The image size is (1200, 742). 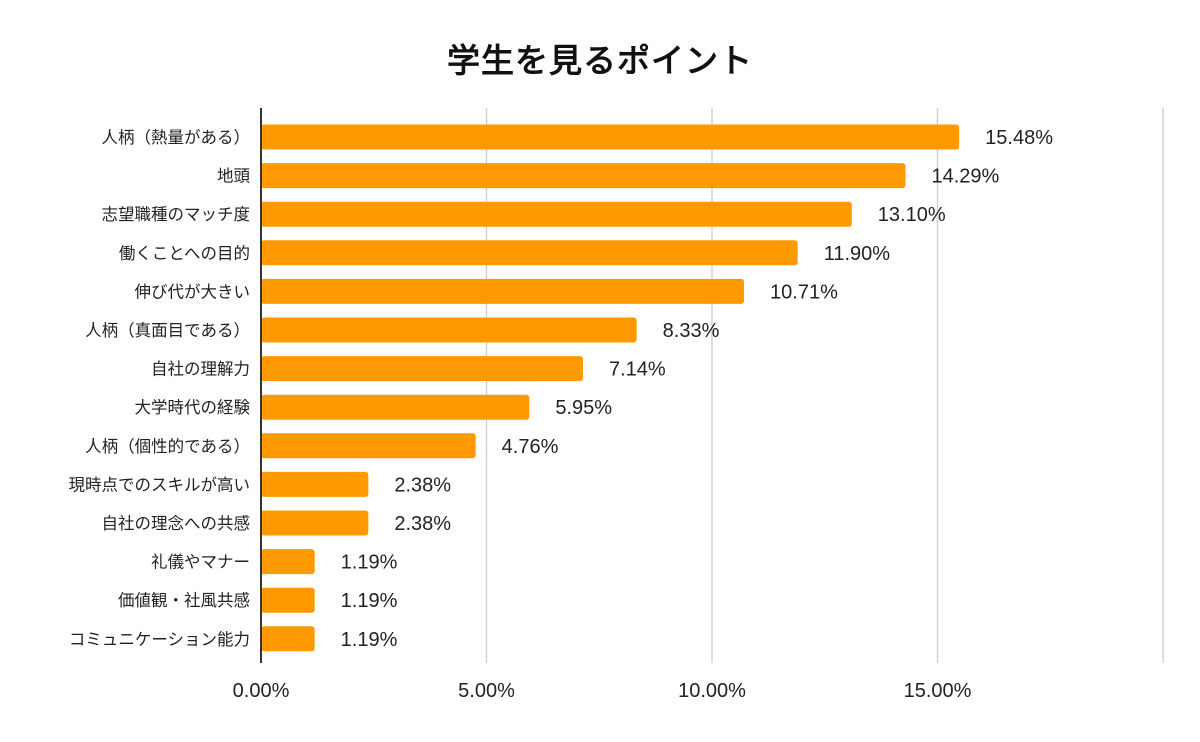 I want to click on data-label: 7.14%, so click(x=637, y=370).